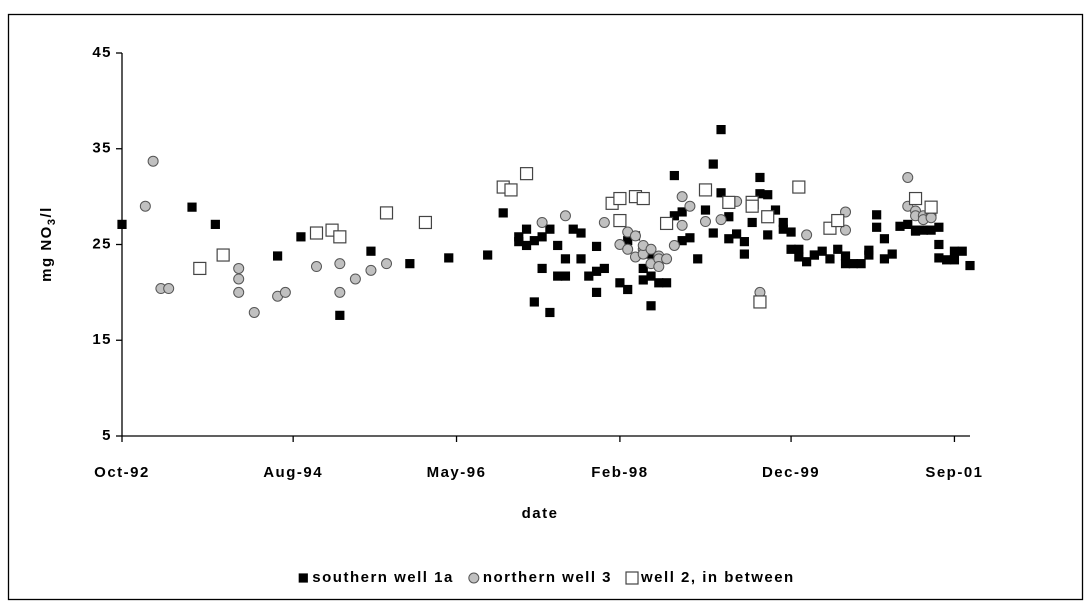 The image size is (1091, 607). I want to click on x-tick-label: May-96, so click(457, 472).